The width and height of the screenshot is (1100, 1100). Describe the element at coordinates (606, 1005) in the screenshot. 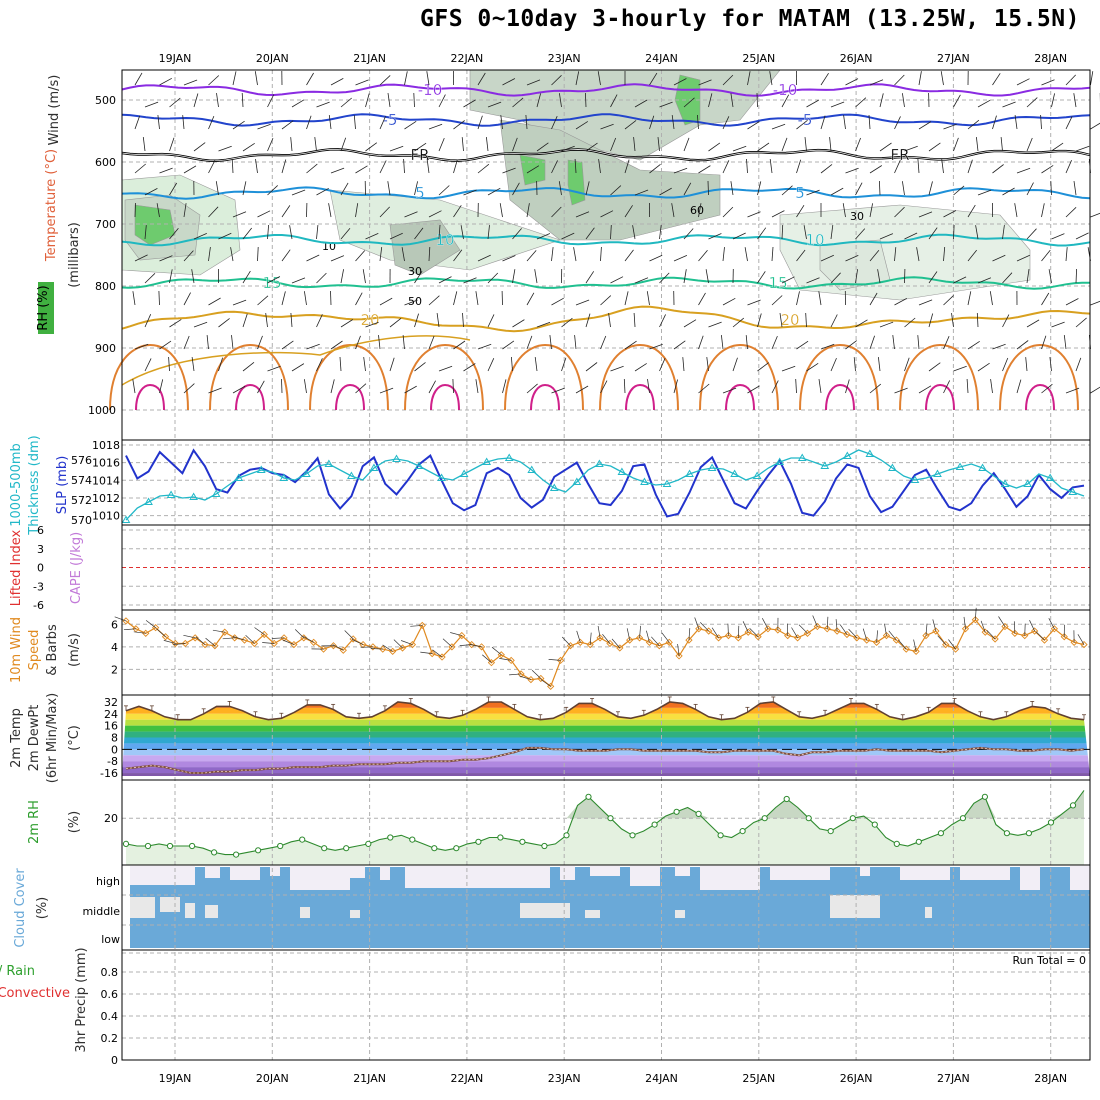

I see `panel-frame-pr` at that location.